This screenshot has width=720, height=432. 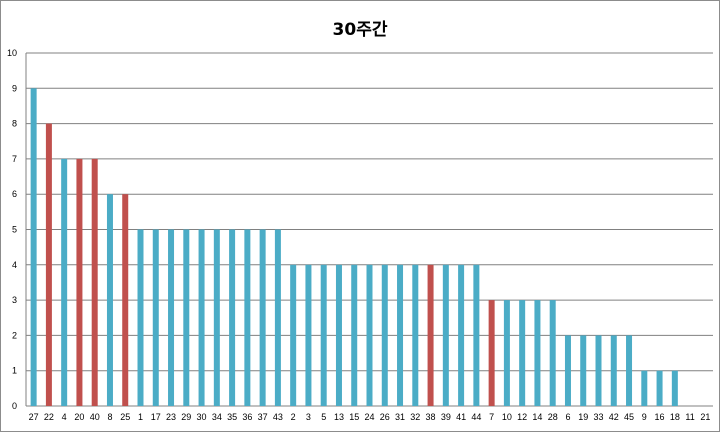 What do you see at coordinates (537, 417) in the screenshot?
I see `x-tick-label: 14` at bounding box center [537, 417].